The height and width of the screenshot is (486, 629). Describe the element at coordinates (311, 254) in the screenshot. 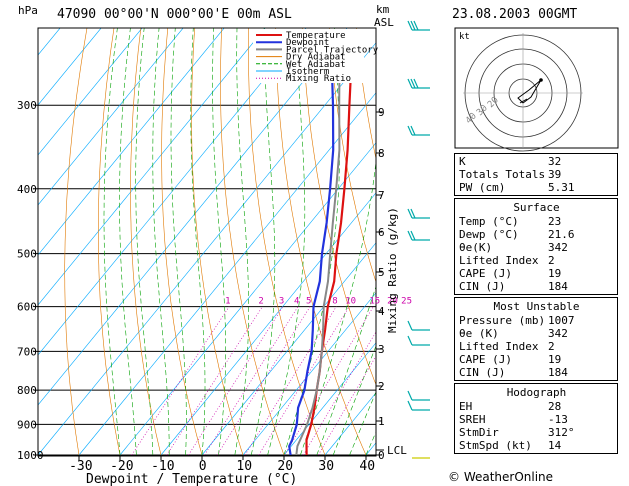

I see `dewpoint-line` at that location.